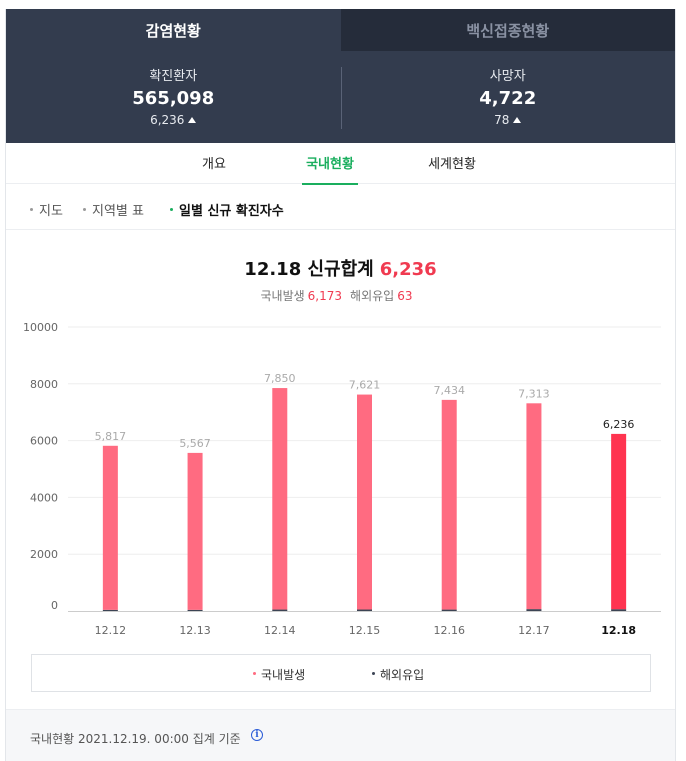  What do you see at coordinates (280, 630) in the screenshot?
I see `x-tick-label: 12.14` at bounding box center [280, 630].